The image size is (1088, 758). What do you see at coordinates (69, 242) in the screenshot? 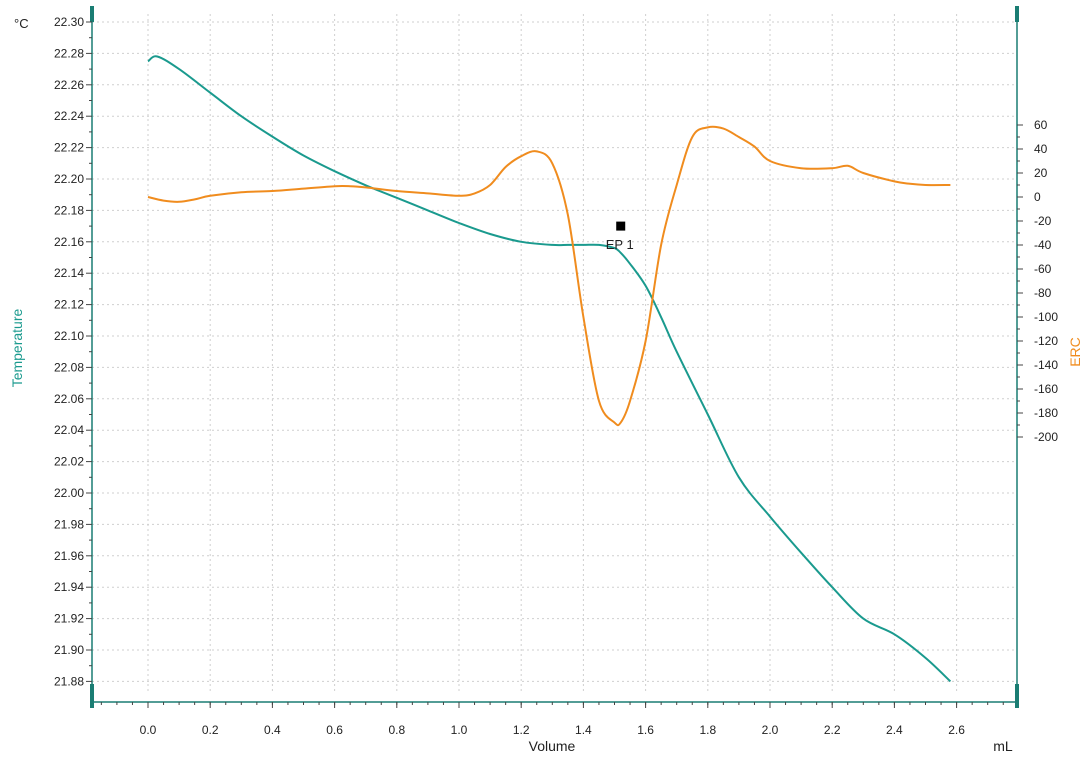
I see `y-left-tick-label: 22.16` at bounding box center [69, 242].